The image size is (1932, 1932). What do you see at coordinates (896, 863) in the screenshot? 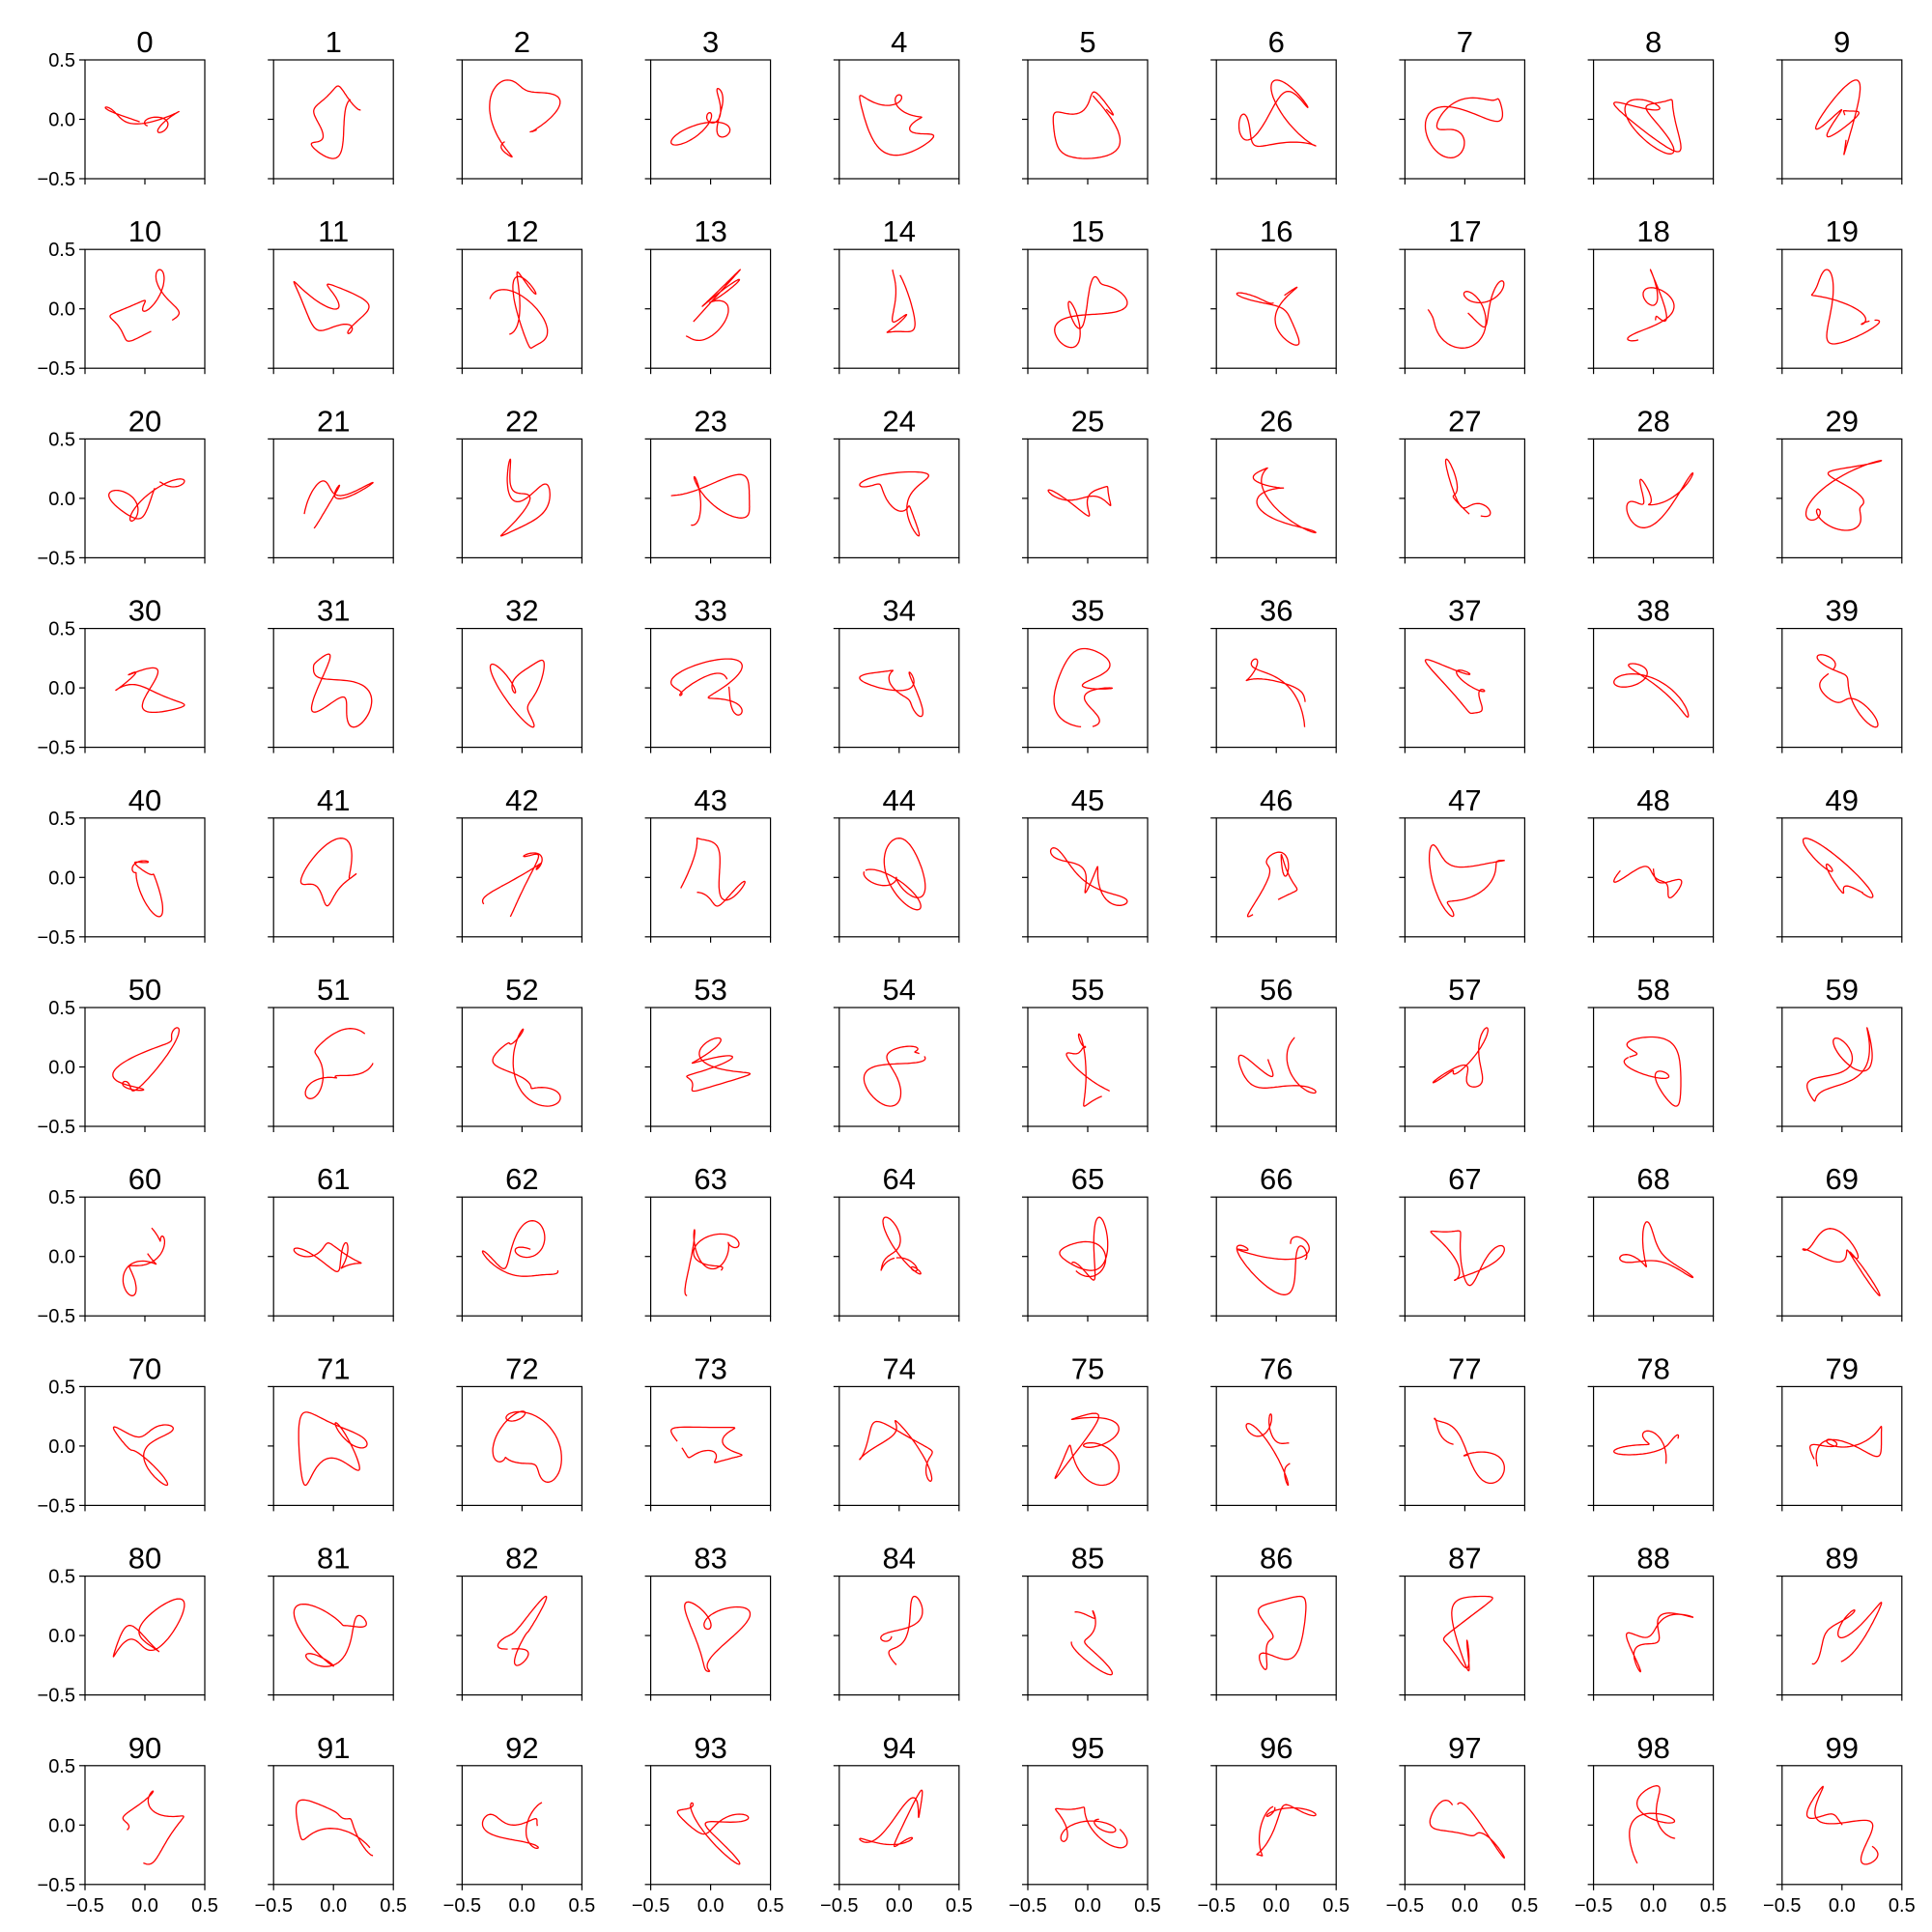
I see `subplot-44: 44` at bounding box center [896, 863].